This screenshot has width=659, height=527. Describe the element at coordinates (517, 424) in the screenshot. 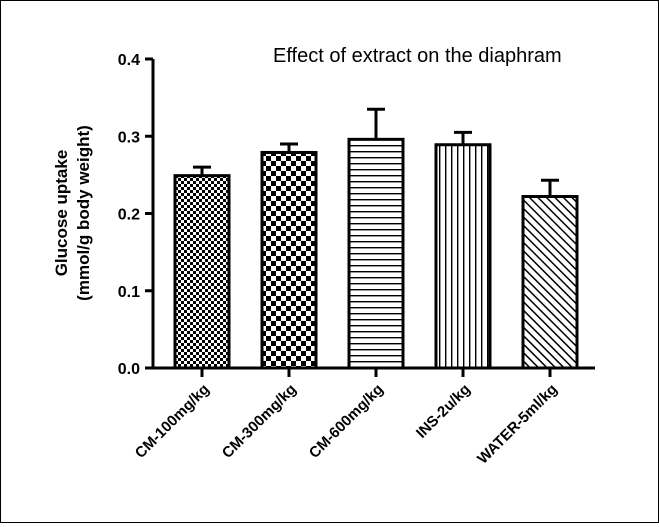

I see `x-tick-label: WATER-5ml/kg` at that location.